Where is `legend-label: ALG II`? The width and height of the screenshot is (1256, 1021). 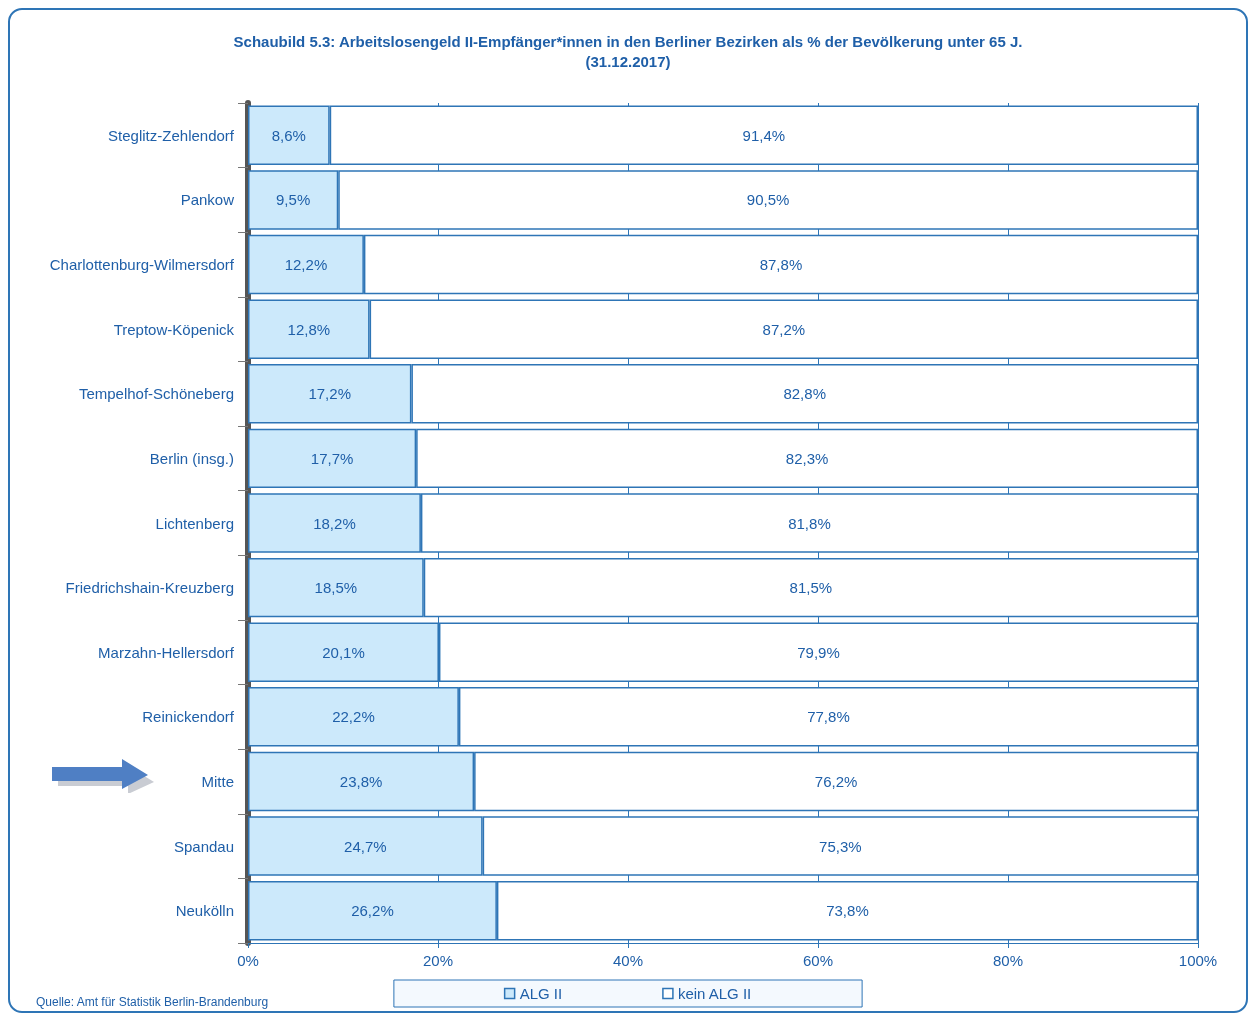
legend-label: ALG II is located at coordinates (541, 993).